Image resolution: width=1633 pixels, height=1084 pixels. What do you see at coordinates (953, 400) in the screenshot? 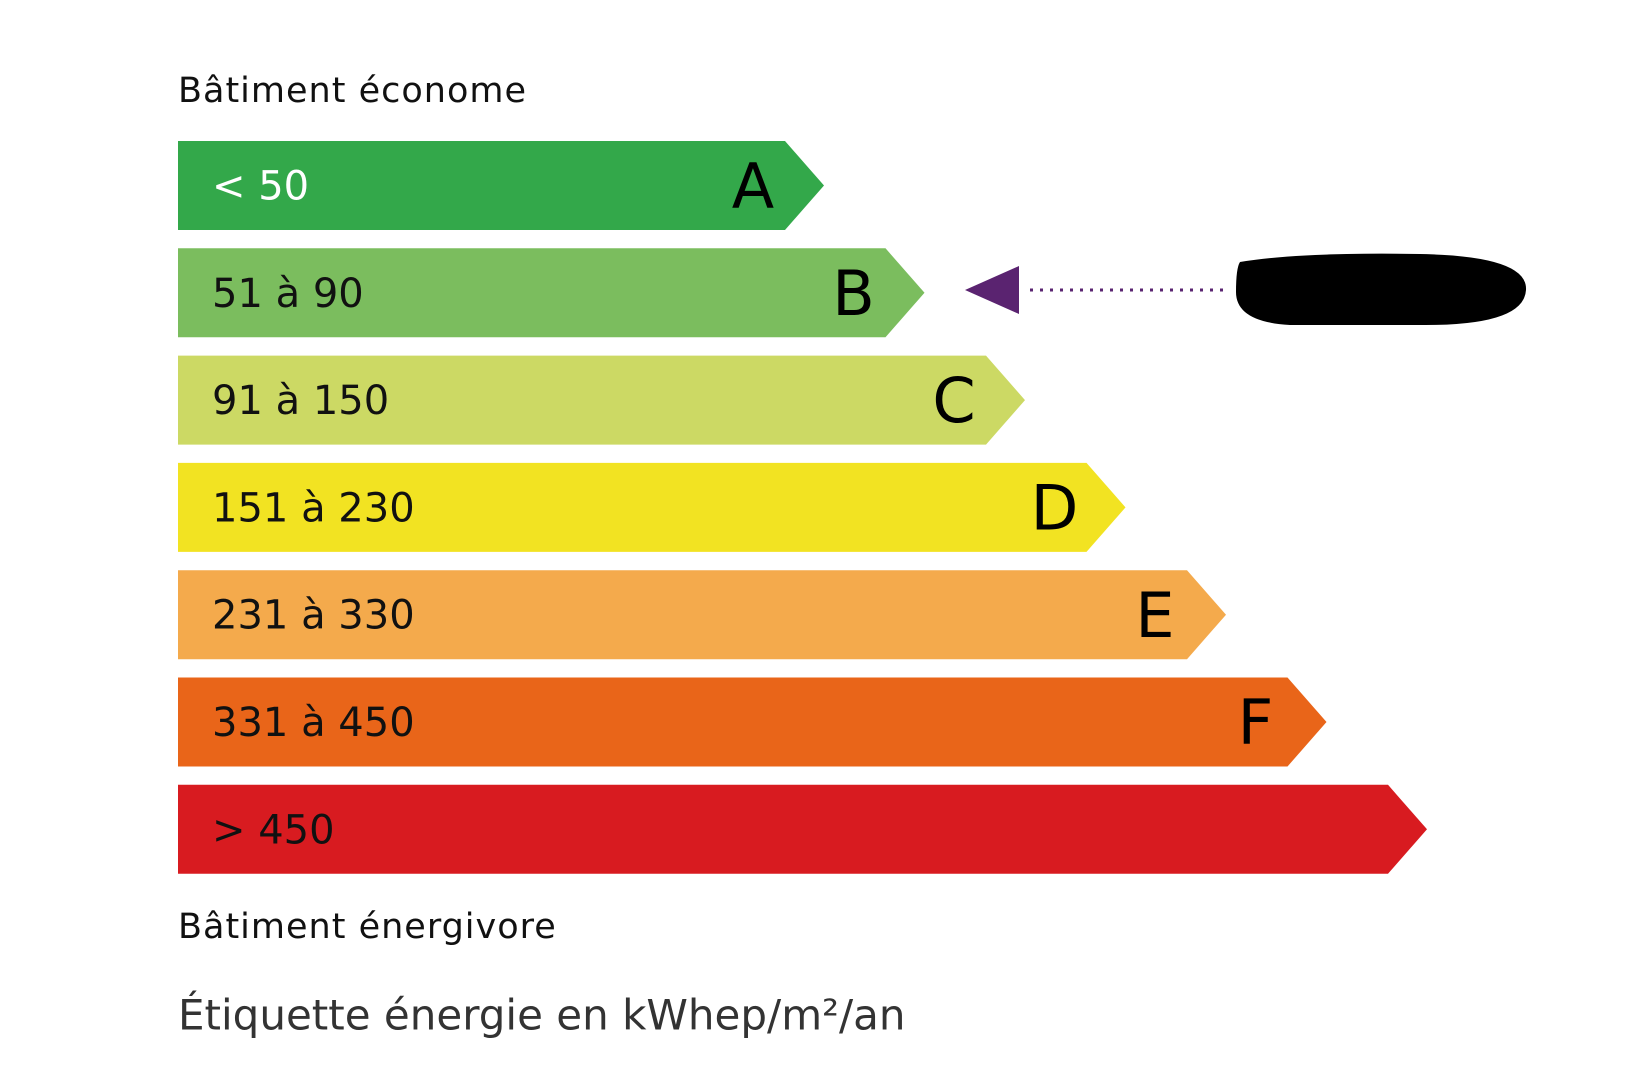
I see `band-letter: C` at bounding box center [953, 400].